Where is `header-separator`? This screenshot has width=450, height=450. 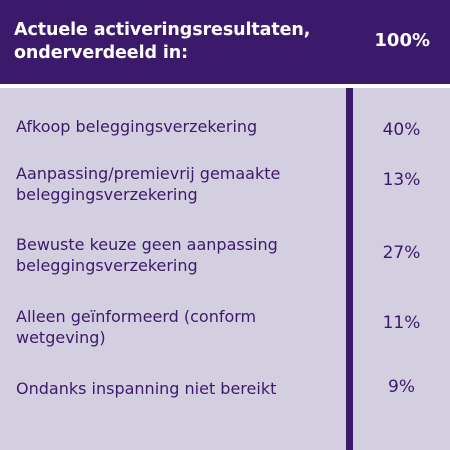
header-separator is located at coordinates (225, 86).